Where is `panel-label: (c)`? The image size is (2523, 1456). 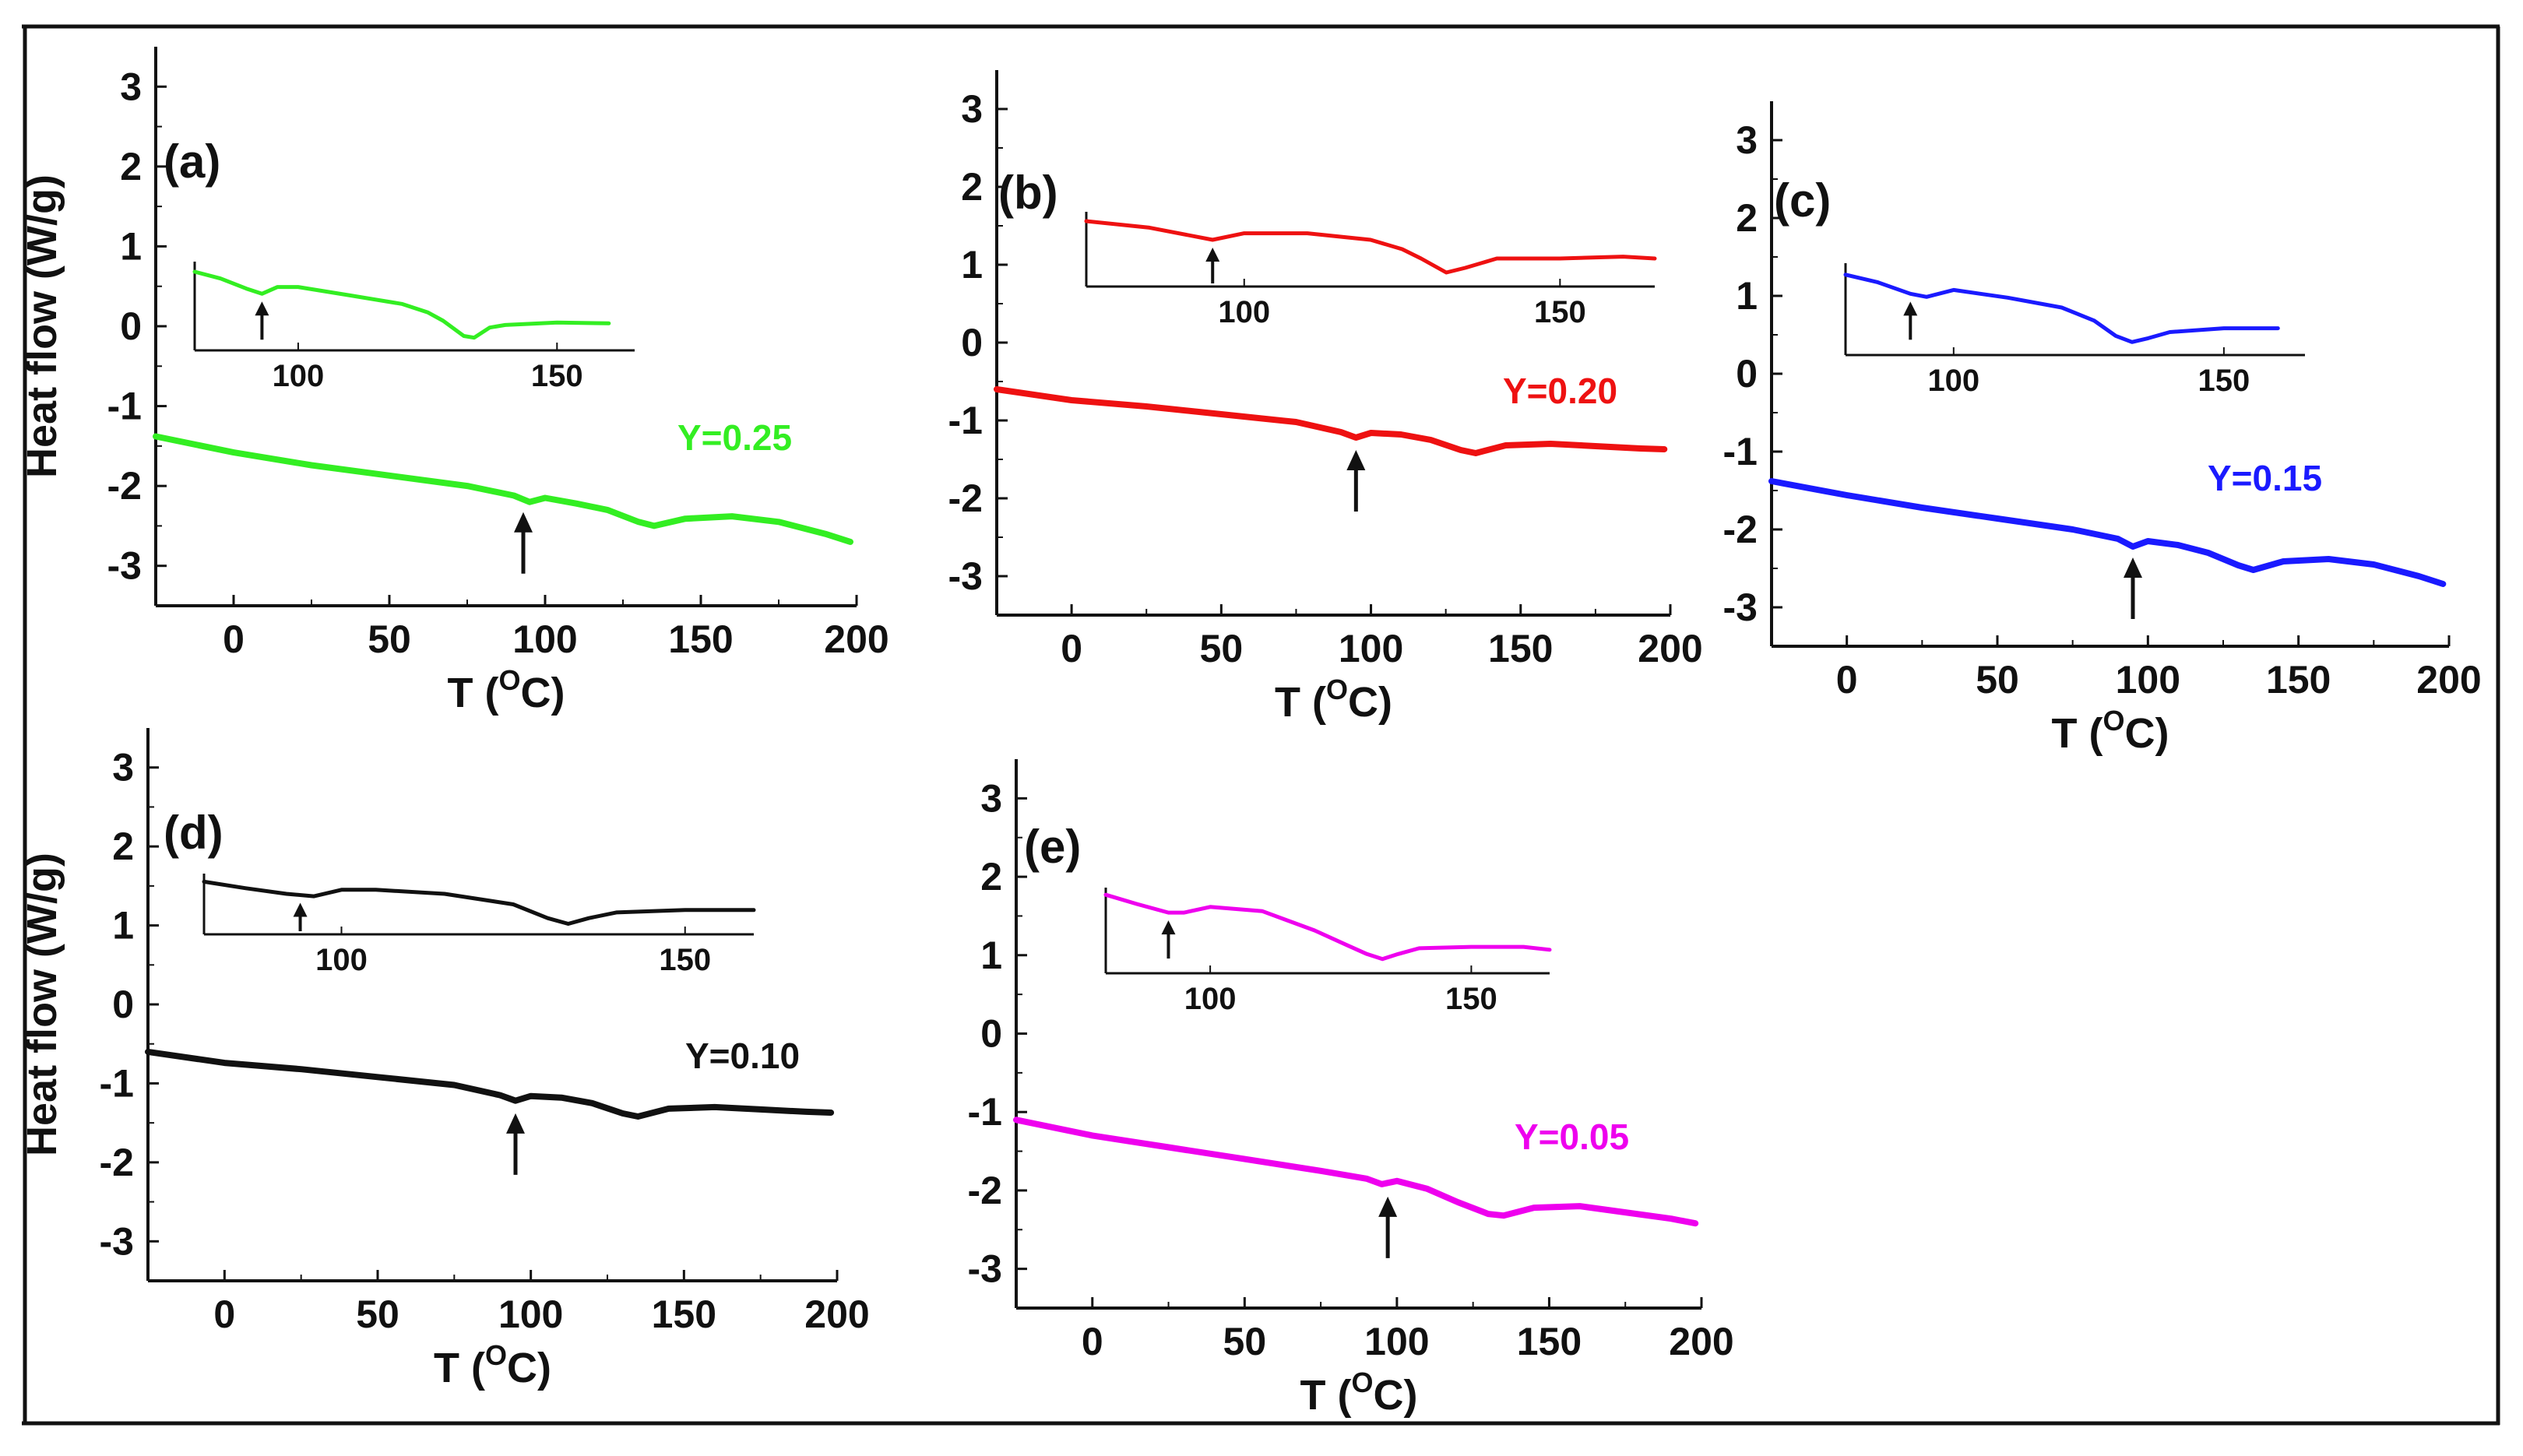
panel-label: (c) is located at coordinates (1802, 200).